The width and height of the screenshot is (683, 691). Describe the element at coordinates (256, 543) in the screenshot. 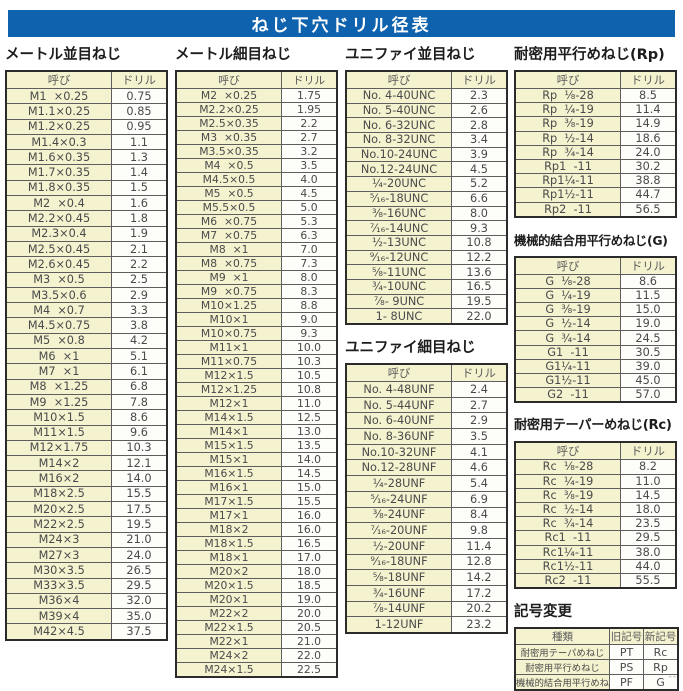

I see `table-row: M18×1.5 16.5` at that location.